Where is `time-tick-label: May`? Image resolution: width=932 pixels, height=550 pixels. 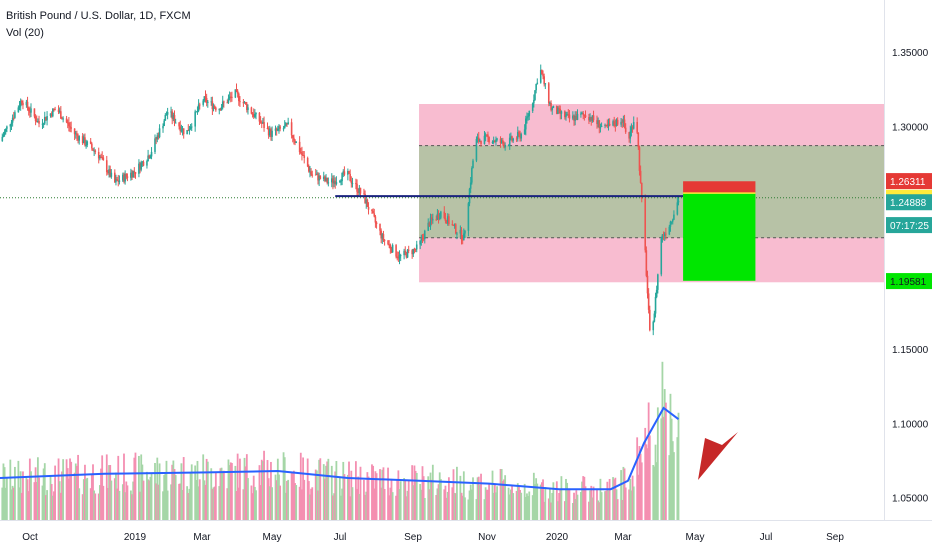
time-tick-label: May is located at coordinates (272, 537).